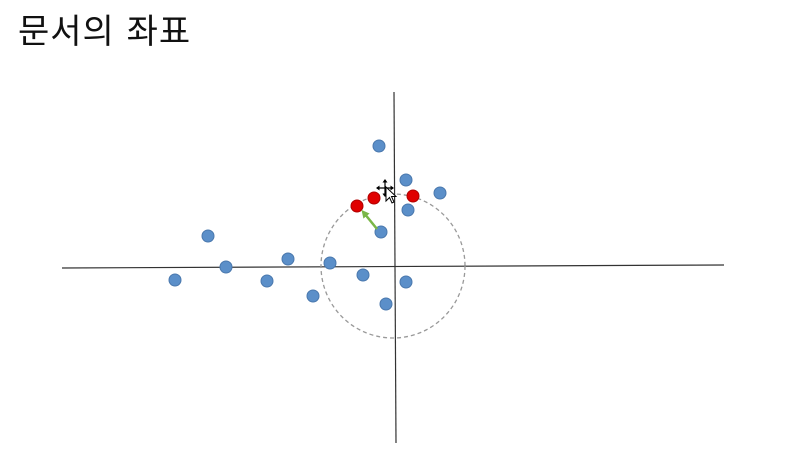 The width and height of the screenshot is (786, 455). What do you see at coordinates (307, 225) in the screenshot?
I see `document-points` at bounding box center [307, 225].